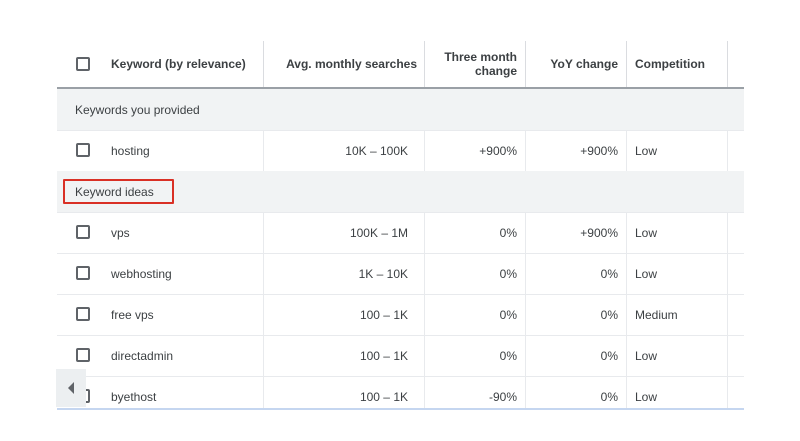 The width and height of the screenshot is (800, 441). Describe the element at coordinates (656, 314) in the screenshot. I see `competition-cell: Medium` at that location.